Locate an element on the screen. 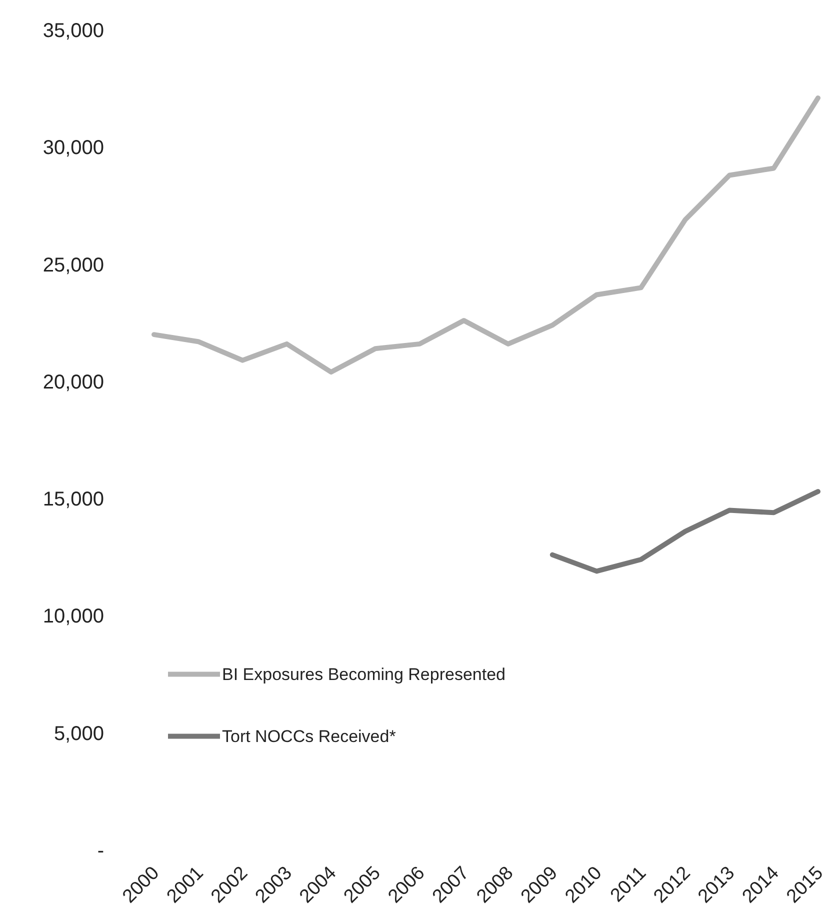 This screenshot has height=922, width=834. y-tick-label: 30,000 is located at coordinates (73, 148).